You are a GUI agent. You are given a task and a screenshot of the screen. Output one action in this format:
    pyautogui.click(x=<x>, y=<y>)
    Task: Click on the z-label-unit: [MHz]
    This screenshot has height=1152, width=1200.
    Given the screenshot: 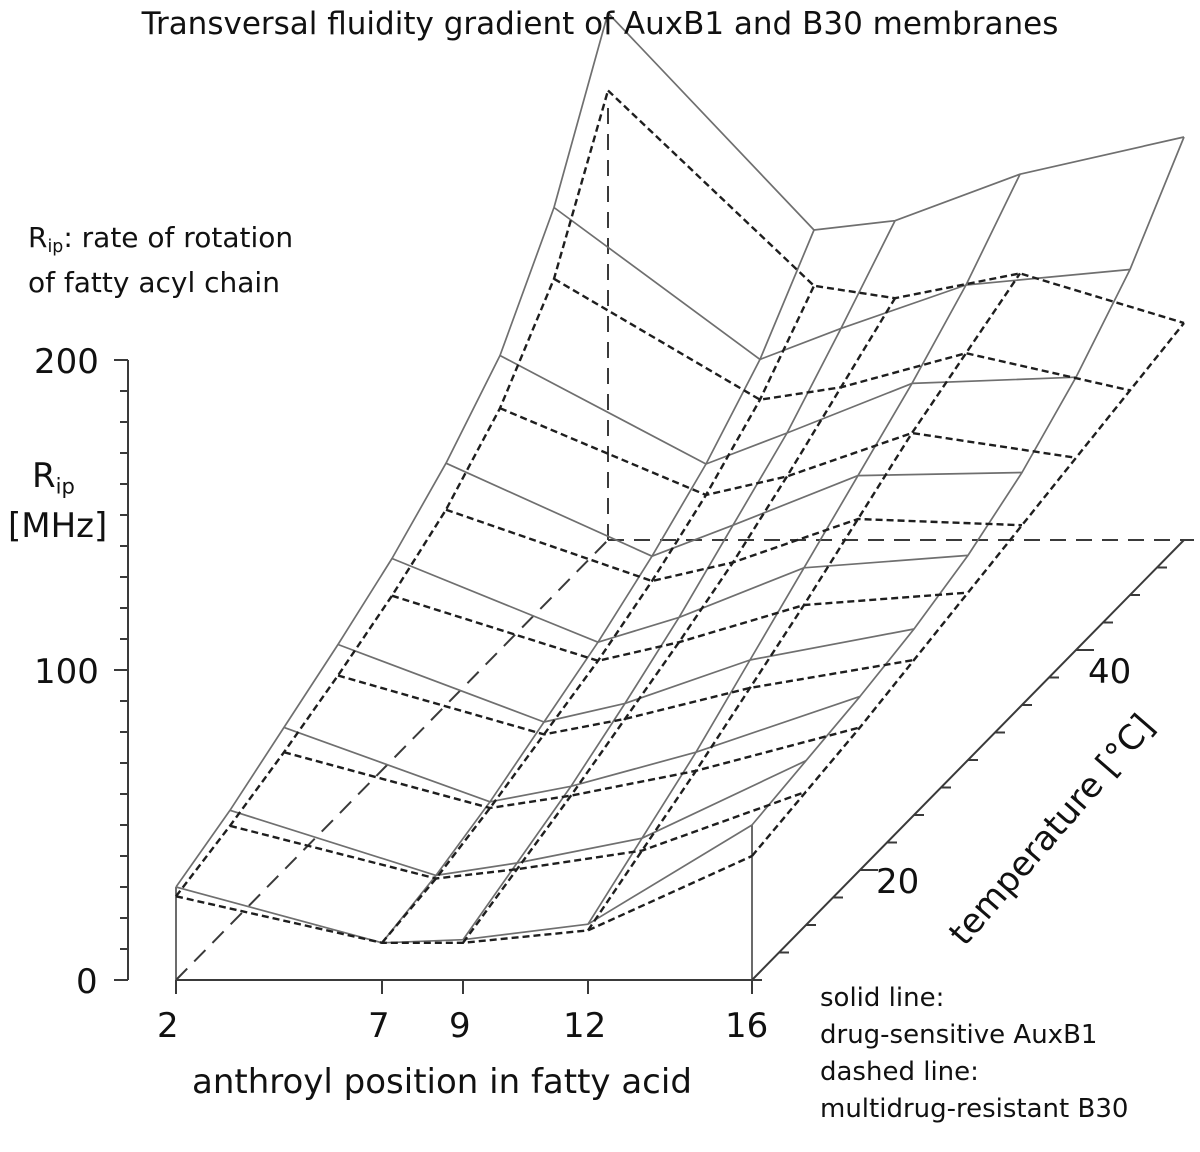 What is the action you would take?
    pyautogui.click(x=58, y=526)
    